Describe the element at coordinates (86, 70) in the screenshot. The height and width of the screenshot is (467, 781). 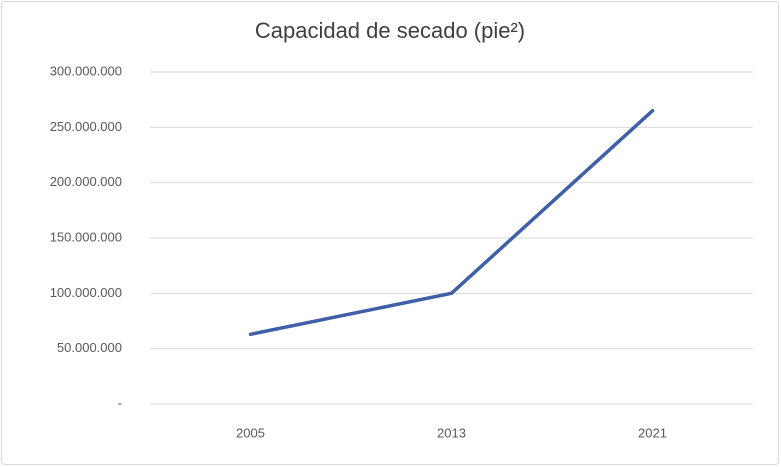
I see `y-tick-label: 300.000.000` at that location.